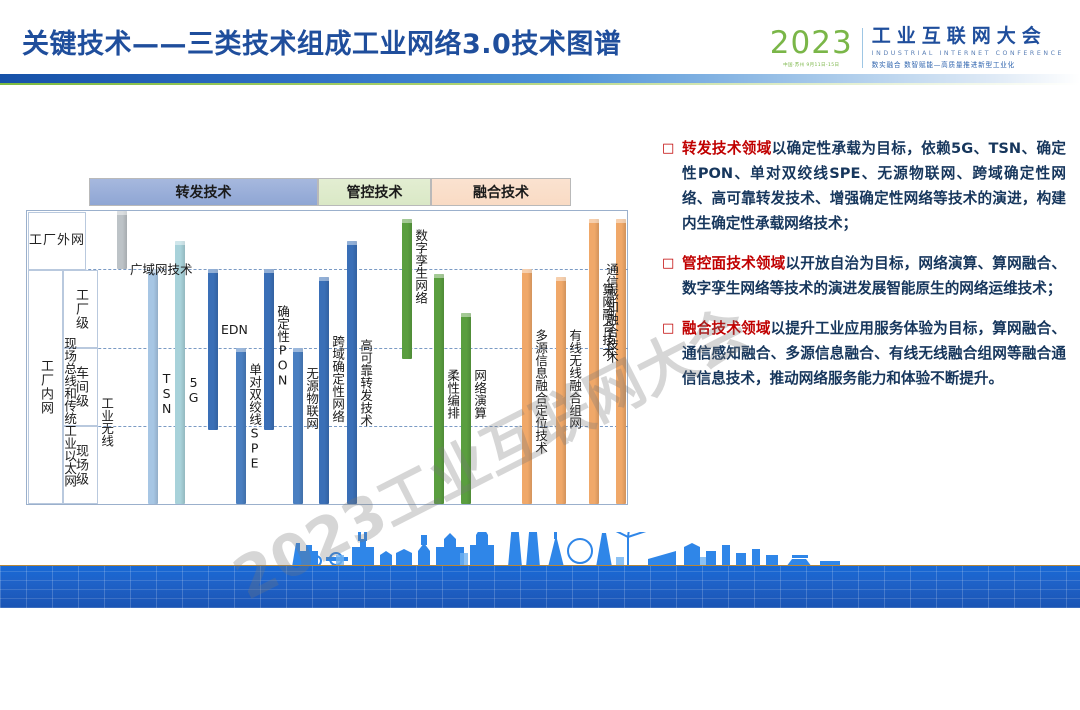  Describe the element at coordinates (167, 393) in the screenshot. I see `chart-bar-label: TSN` at that location.